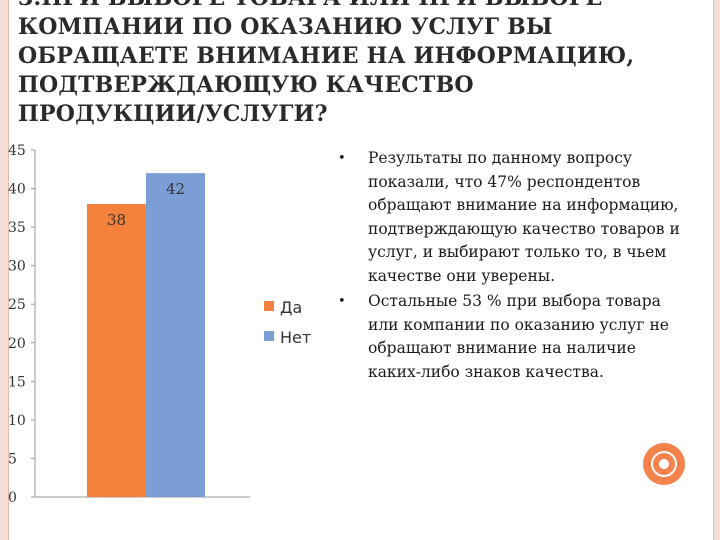  I want to click on bar-data-label: 42, so click(175, 189).